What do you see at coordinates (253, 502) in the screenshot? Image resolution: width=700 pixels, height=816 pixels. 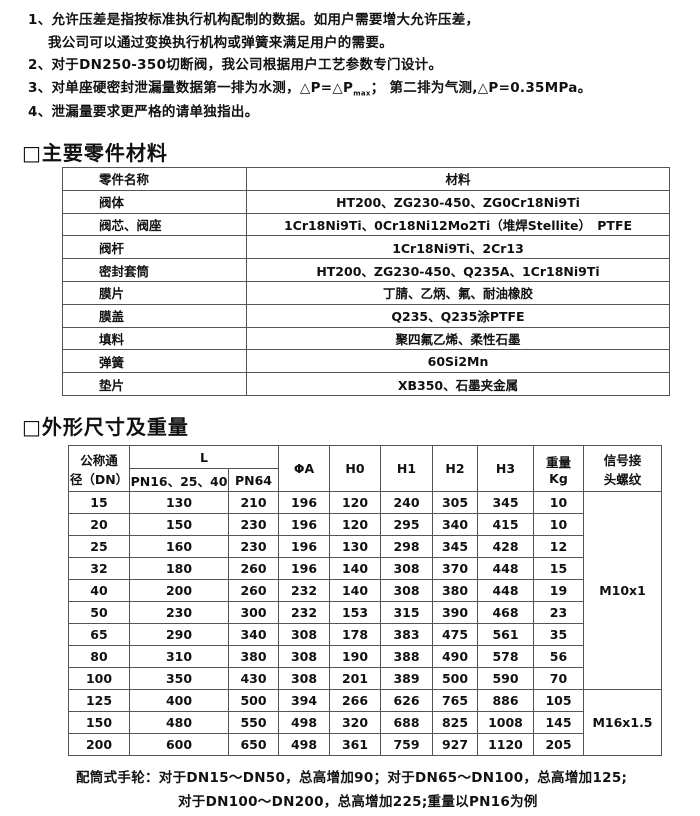 I see `cell-L-pn64: 210` at bounding box center [253, 502].